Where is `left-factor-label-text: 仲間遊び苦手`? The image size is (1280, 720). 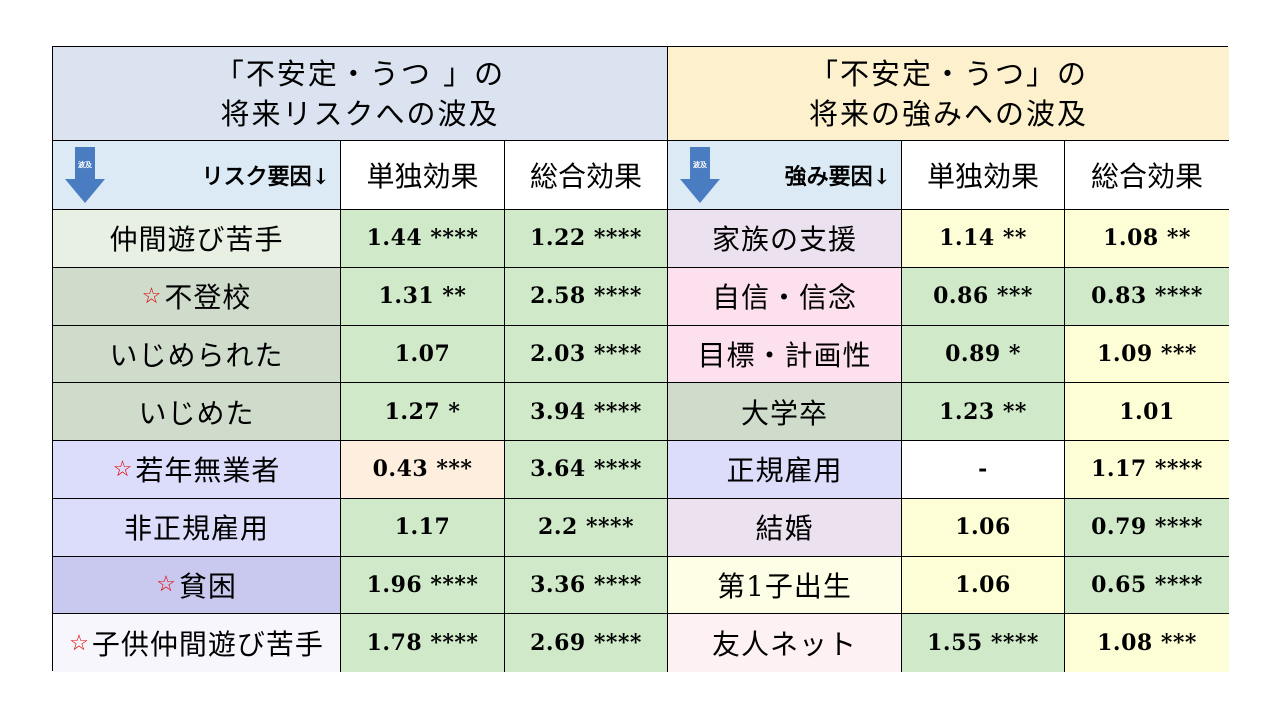
left-factor-label-text: 仲間遊び苦手 is located at coordinates (196, 240).